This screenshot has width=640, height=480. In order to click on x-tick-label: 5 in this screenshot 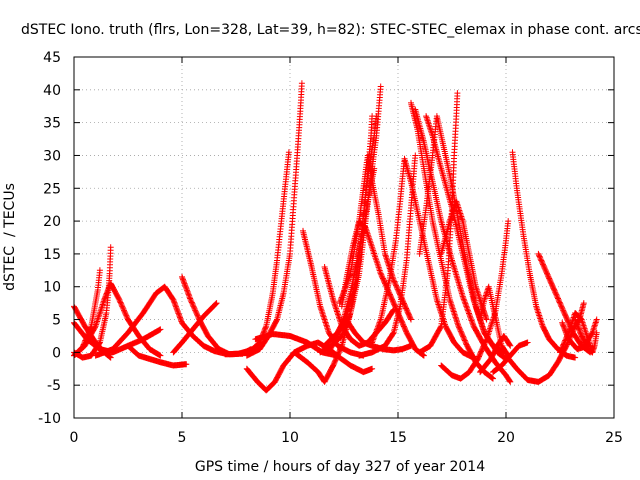, I will do `click(182, 438)`.